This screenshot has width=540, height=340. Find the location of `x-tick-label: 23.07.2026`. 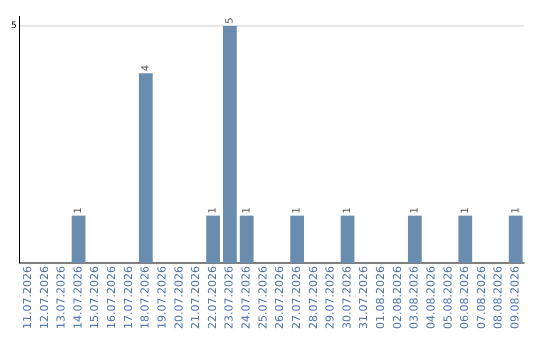

x-tick-label: 23.07.2026 is located at coordinates (229, 298).